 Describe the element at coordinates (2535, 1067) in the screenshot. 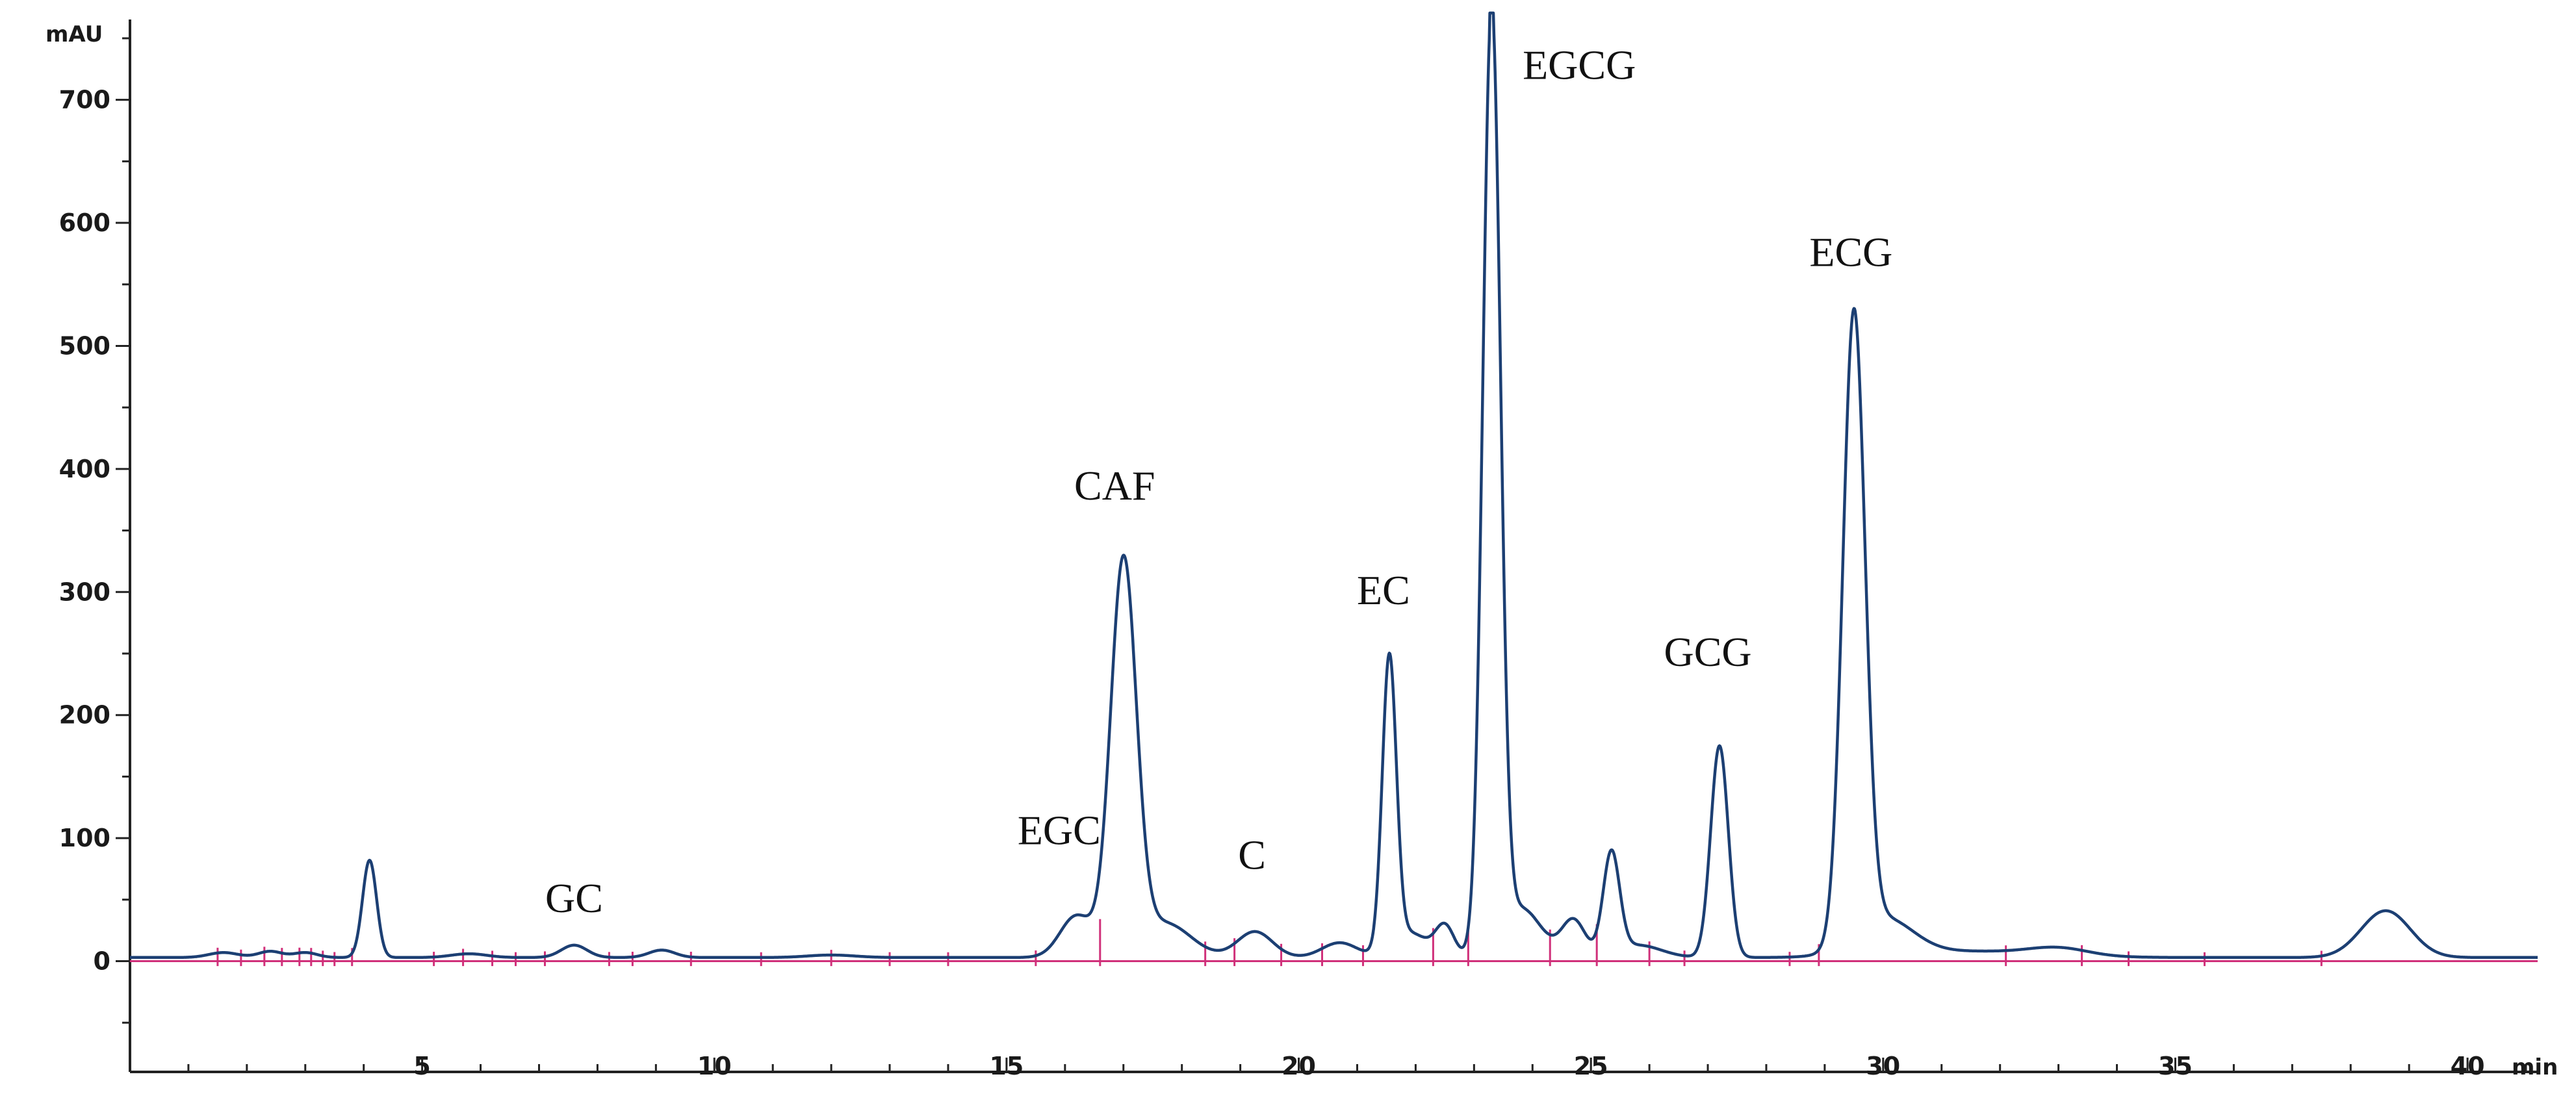

I see `x-axis-unit-label: min` at that location.